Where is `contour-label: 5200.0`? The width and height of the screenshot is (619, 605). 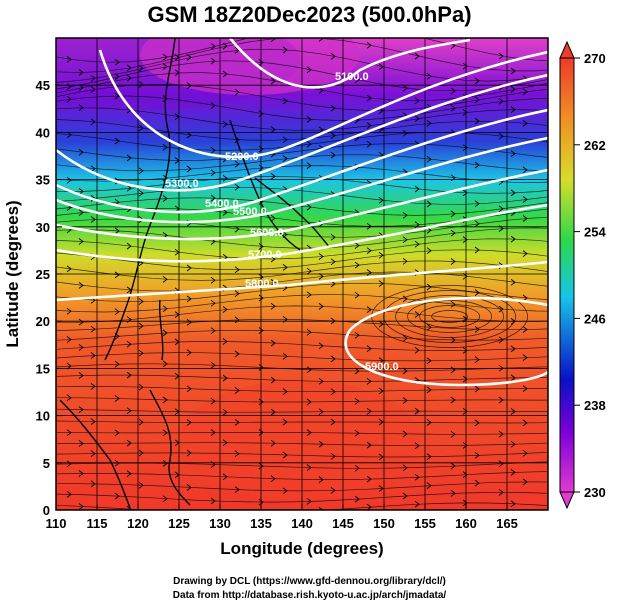 contour-label: 5200.0 is located at coordinates (242, 157).